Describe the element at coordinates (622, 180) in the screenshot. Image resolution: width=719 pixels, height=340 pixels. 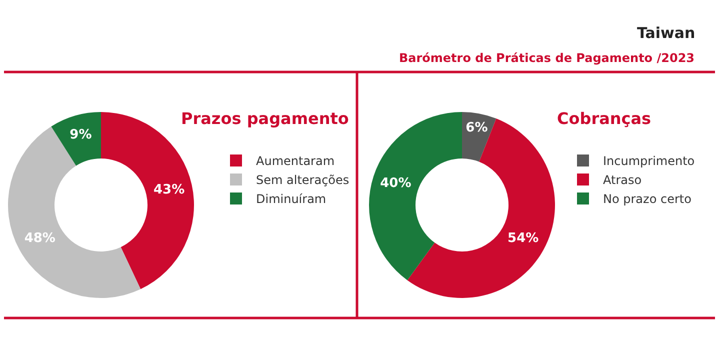
I see `legend-label: Atraso` at that location.